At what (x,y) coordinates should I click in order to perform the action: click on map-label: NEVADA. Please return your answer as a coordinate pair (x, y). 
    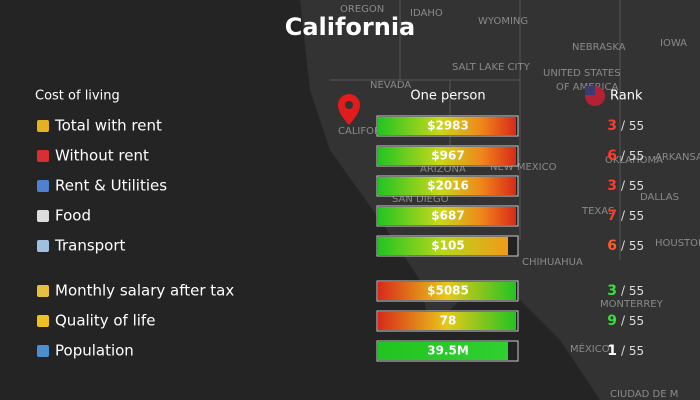
    Looking at the image, I should click on (390, 85).